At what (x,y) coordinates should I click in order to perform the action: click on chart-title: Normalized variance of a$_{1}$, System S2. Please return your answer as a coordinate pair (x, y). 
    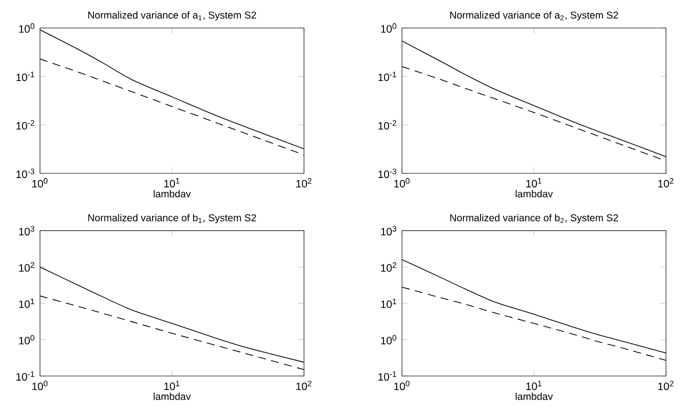
    Looking at the image, I should click on (172, 16).